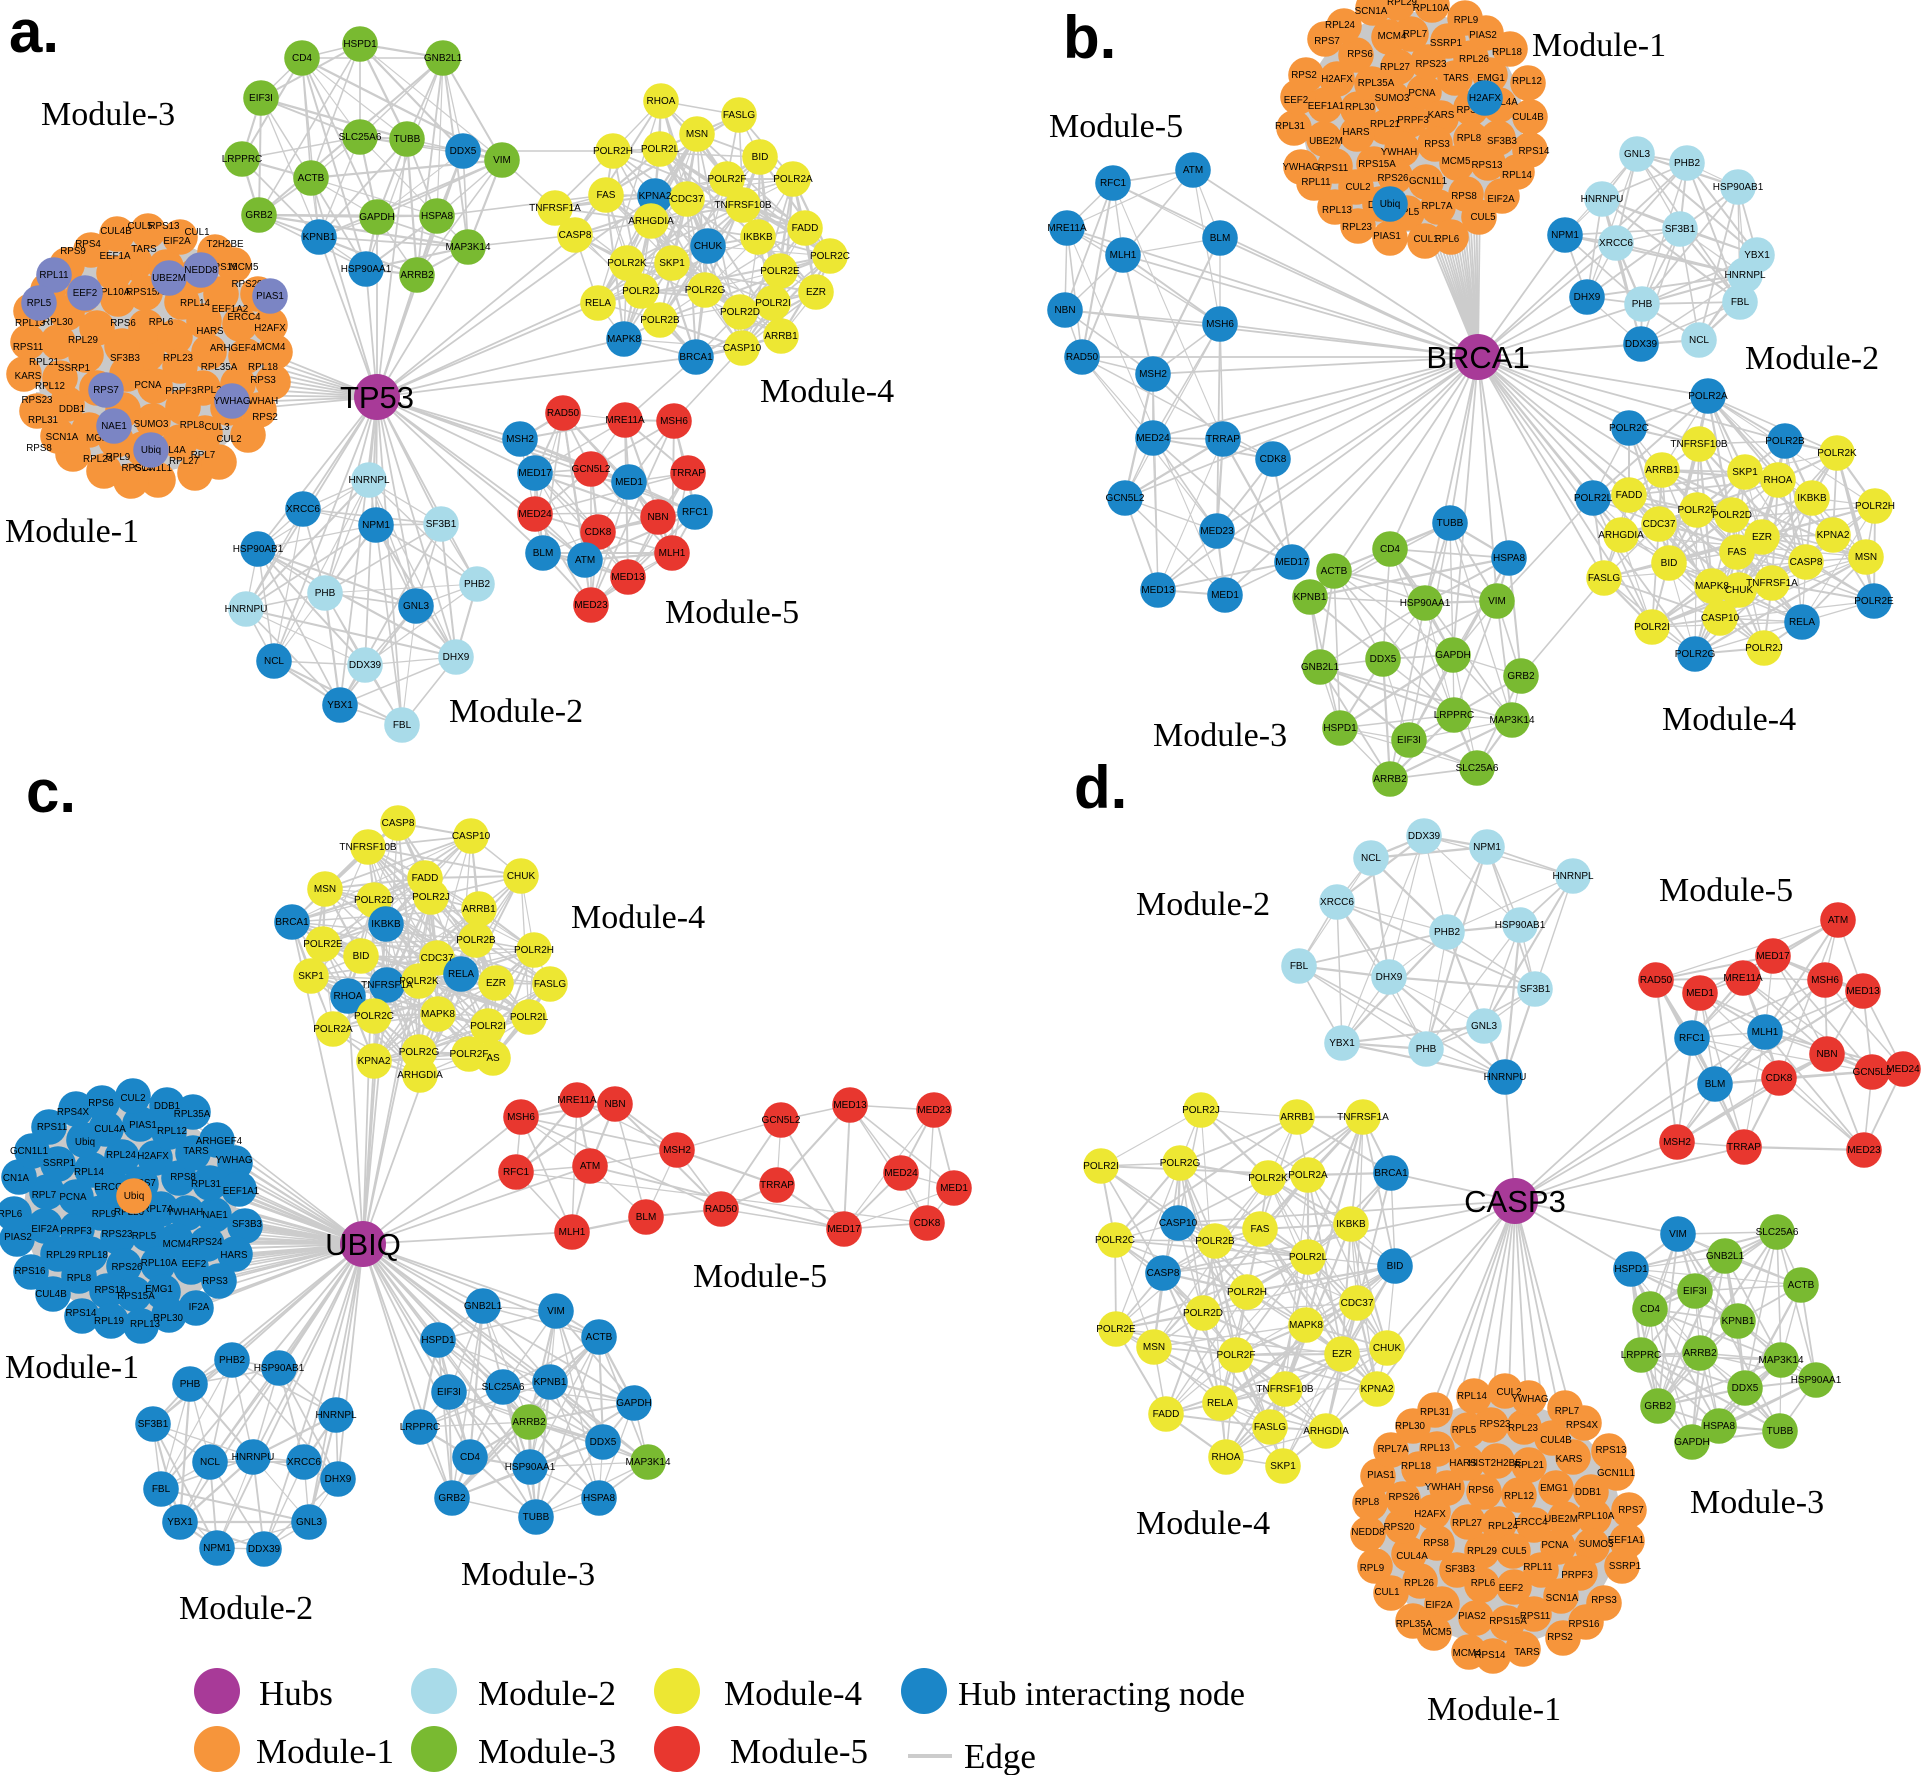 The image size is (1923, 1780). What do you see at coordinates (376, 525) in the screenshot?
I see `svg-text: NPM1` at bounding box center [376, 525].